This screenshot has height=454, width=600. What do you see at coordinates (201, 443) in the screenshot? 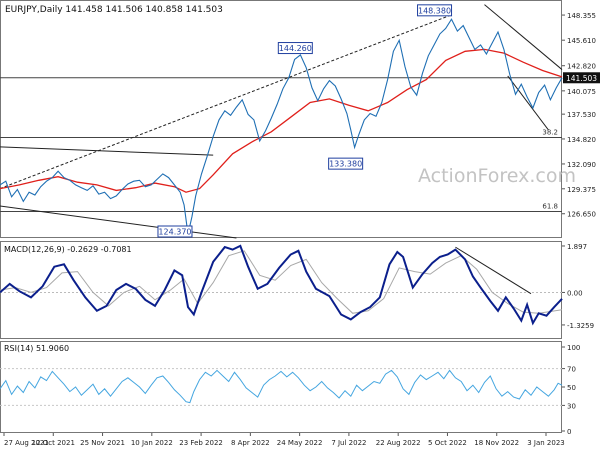
I see `x-tick-label-4: 23 Feb 2022` at bounding box center [201, 443].